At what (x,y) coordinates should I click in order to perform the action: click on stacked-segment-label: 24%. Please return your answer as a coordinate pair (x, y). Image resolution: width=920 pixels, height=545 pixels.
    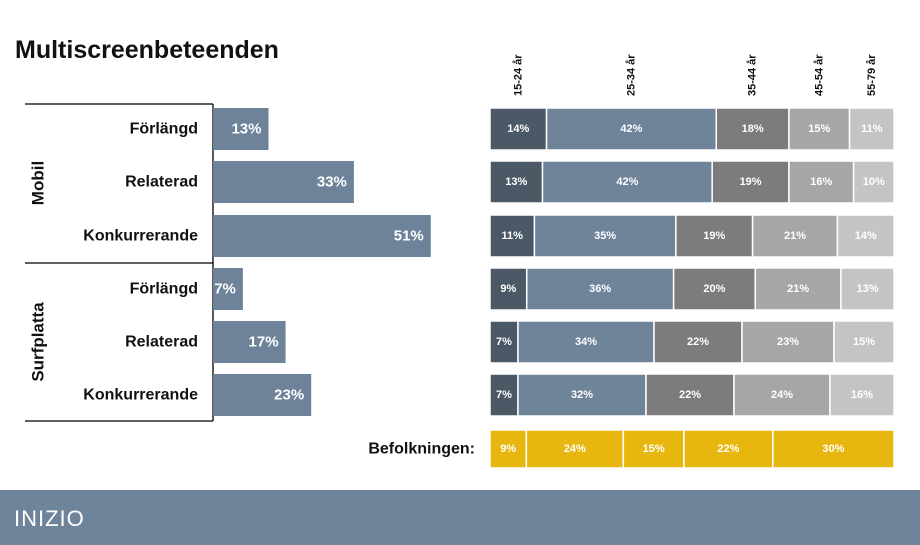
    Looking at the image, I should click on (782, 395).